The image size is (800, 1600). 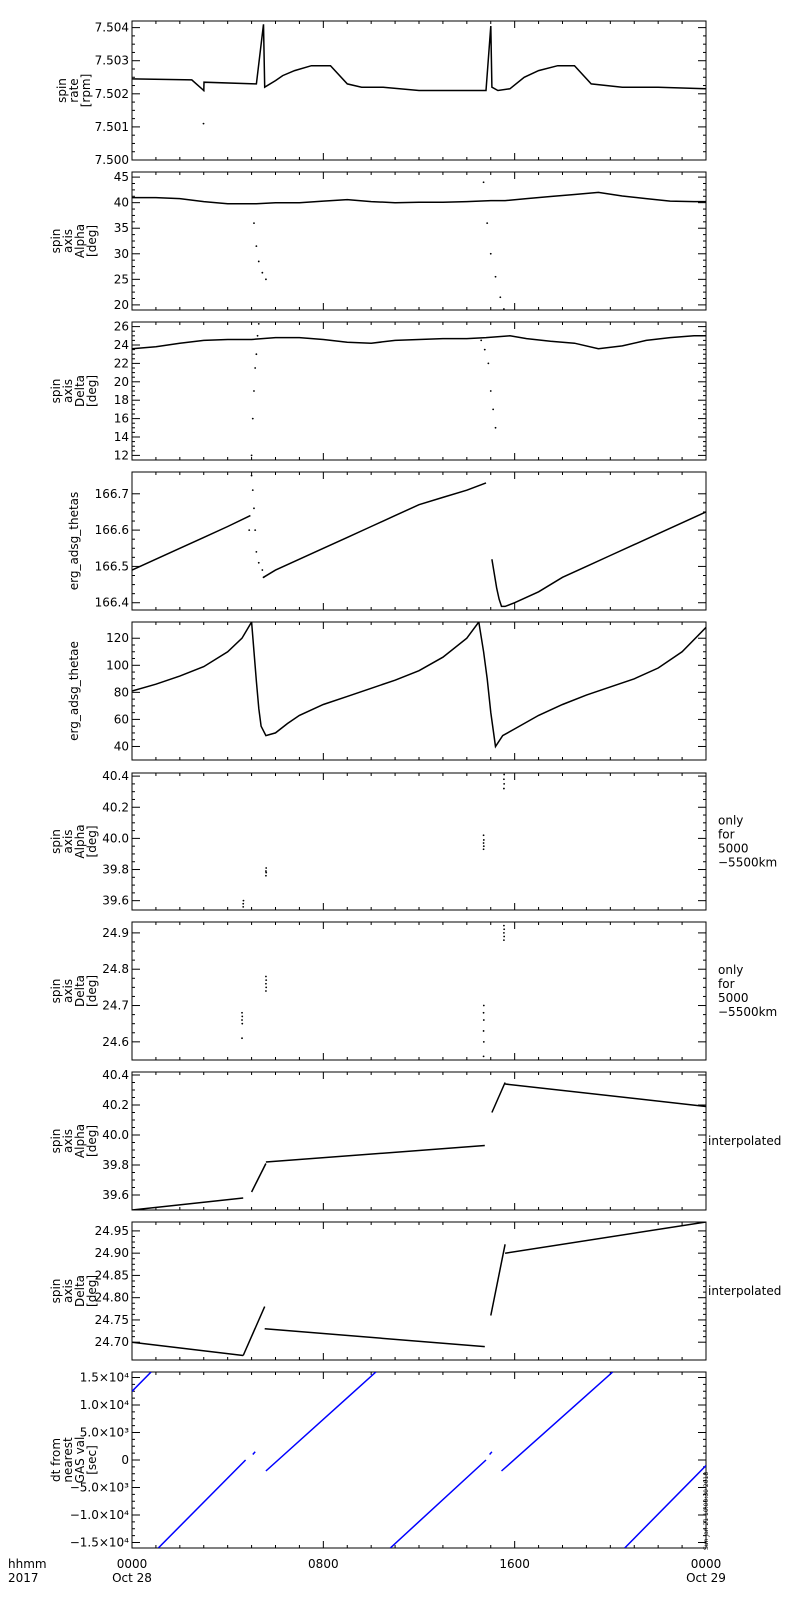 I want to click on y-axis-label: [sec], so click(x=92, y=1460).